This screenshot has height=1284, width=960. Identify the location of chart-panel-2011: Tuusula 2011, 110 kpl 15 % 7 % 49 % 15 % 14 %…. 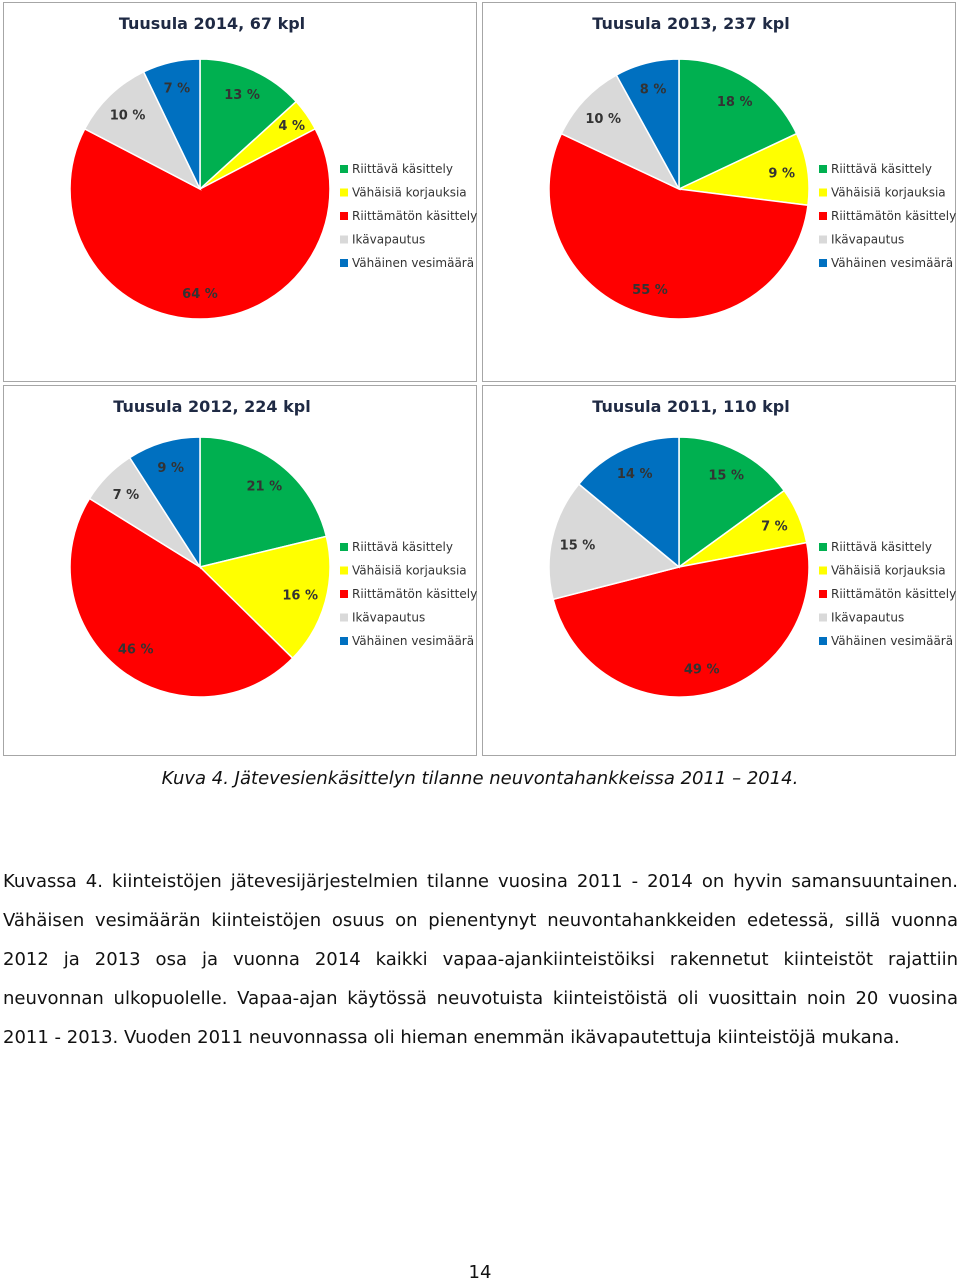
(719, 570).